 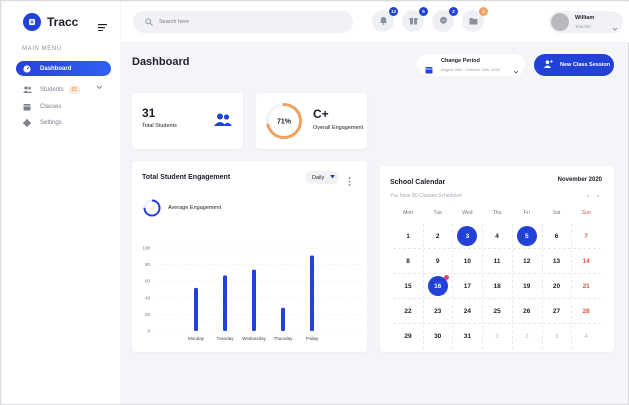 I want to click on search-input, so click(x=244, y=22).